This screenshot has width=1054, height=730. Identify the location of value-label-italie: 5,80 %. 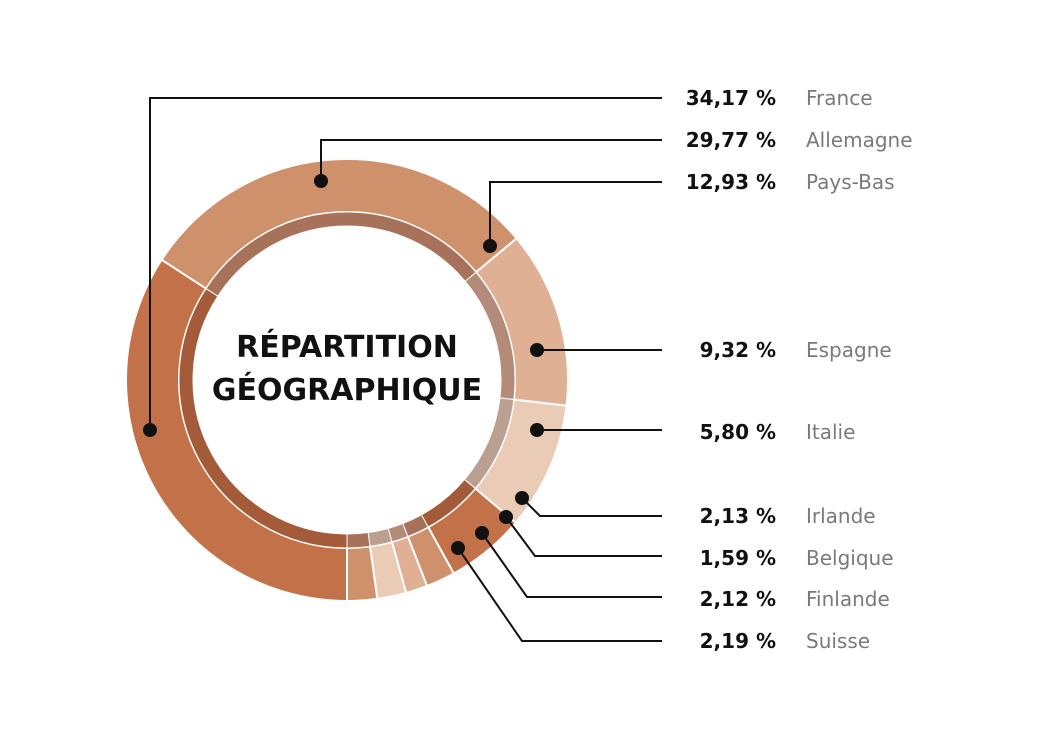
(738, 432).